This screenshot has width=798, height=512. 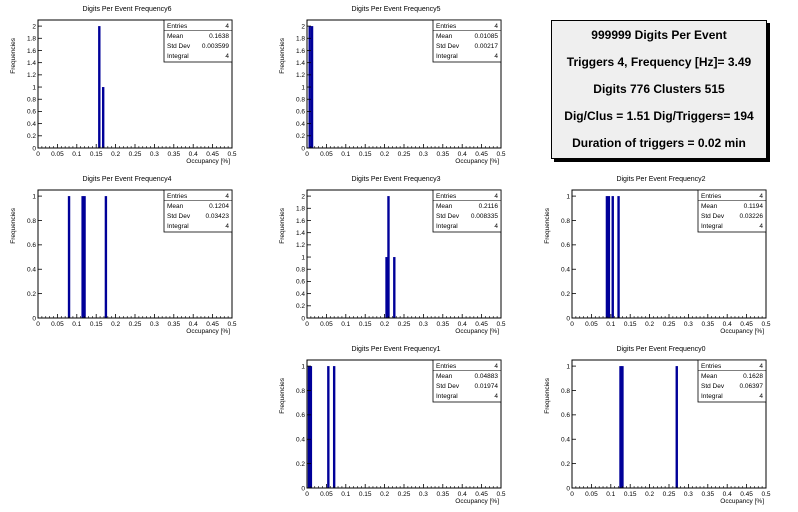 I want to click on y-tick-label: 2, so click(x=34, y=26).